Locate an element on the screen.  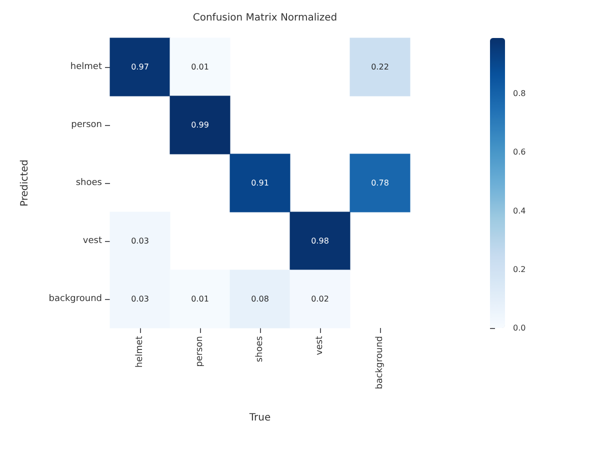
color-bar-label: 0.8 is located at coordinates (519, 93).